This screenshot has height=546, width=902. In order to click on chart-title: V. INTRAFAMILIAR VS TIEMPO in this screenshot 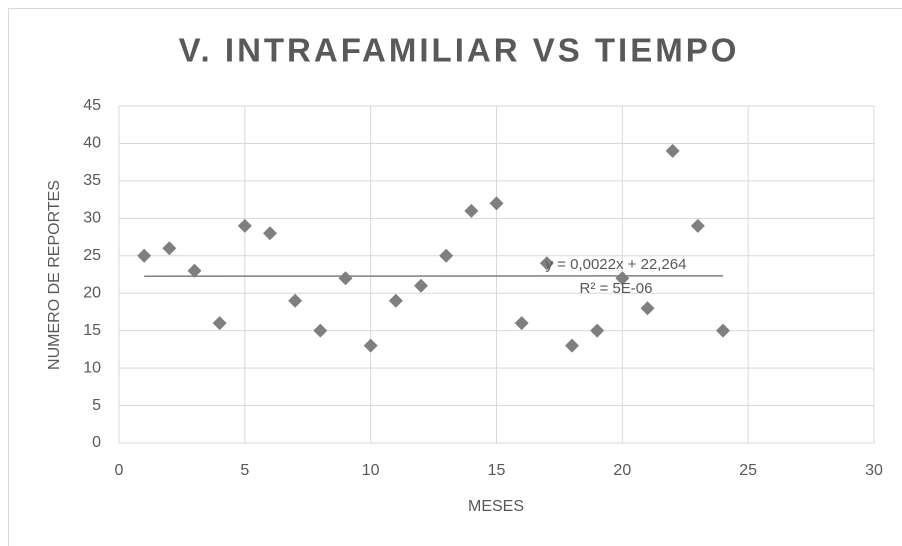, I will do `click(459, 50)`.